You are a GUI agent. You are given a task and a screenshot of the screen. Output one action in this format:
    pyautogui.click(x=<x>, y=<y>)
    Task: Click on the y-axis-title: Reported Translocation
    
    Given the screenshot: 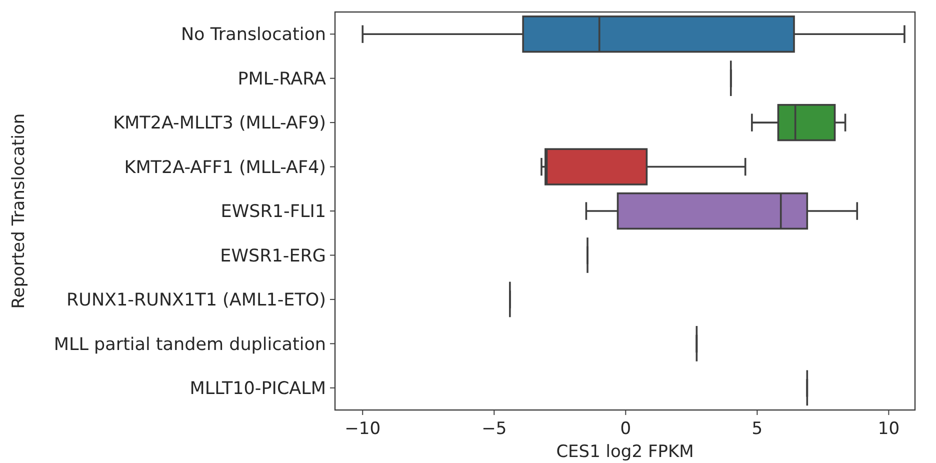 What is the action you would take?
    pyautogui.click(x=19, y=211)
    